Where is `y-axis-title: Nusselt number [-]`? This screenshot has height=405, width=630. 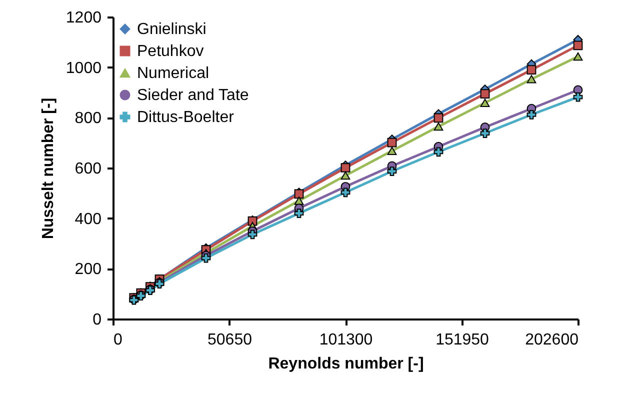
y-axis-title: Nusselt number [-] is located at coordinates (48, 169).